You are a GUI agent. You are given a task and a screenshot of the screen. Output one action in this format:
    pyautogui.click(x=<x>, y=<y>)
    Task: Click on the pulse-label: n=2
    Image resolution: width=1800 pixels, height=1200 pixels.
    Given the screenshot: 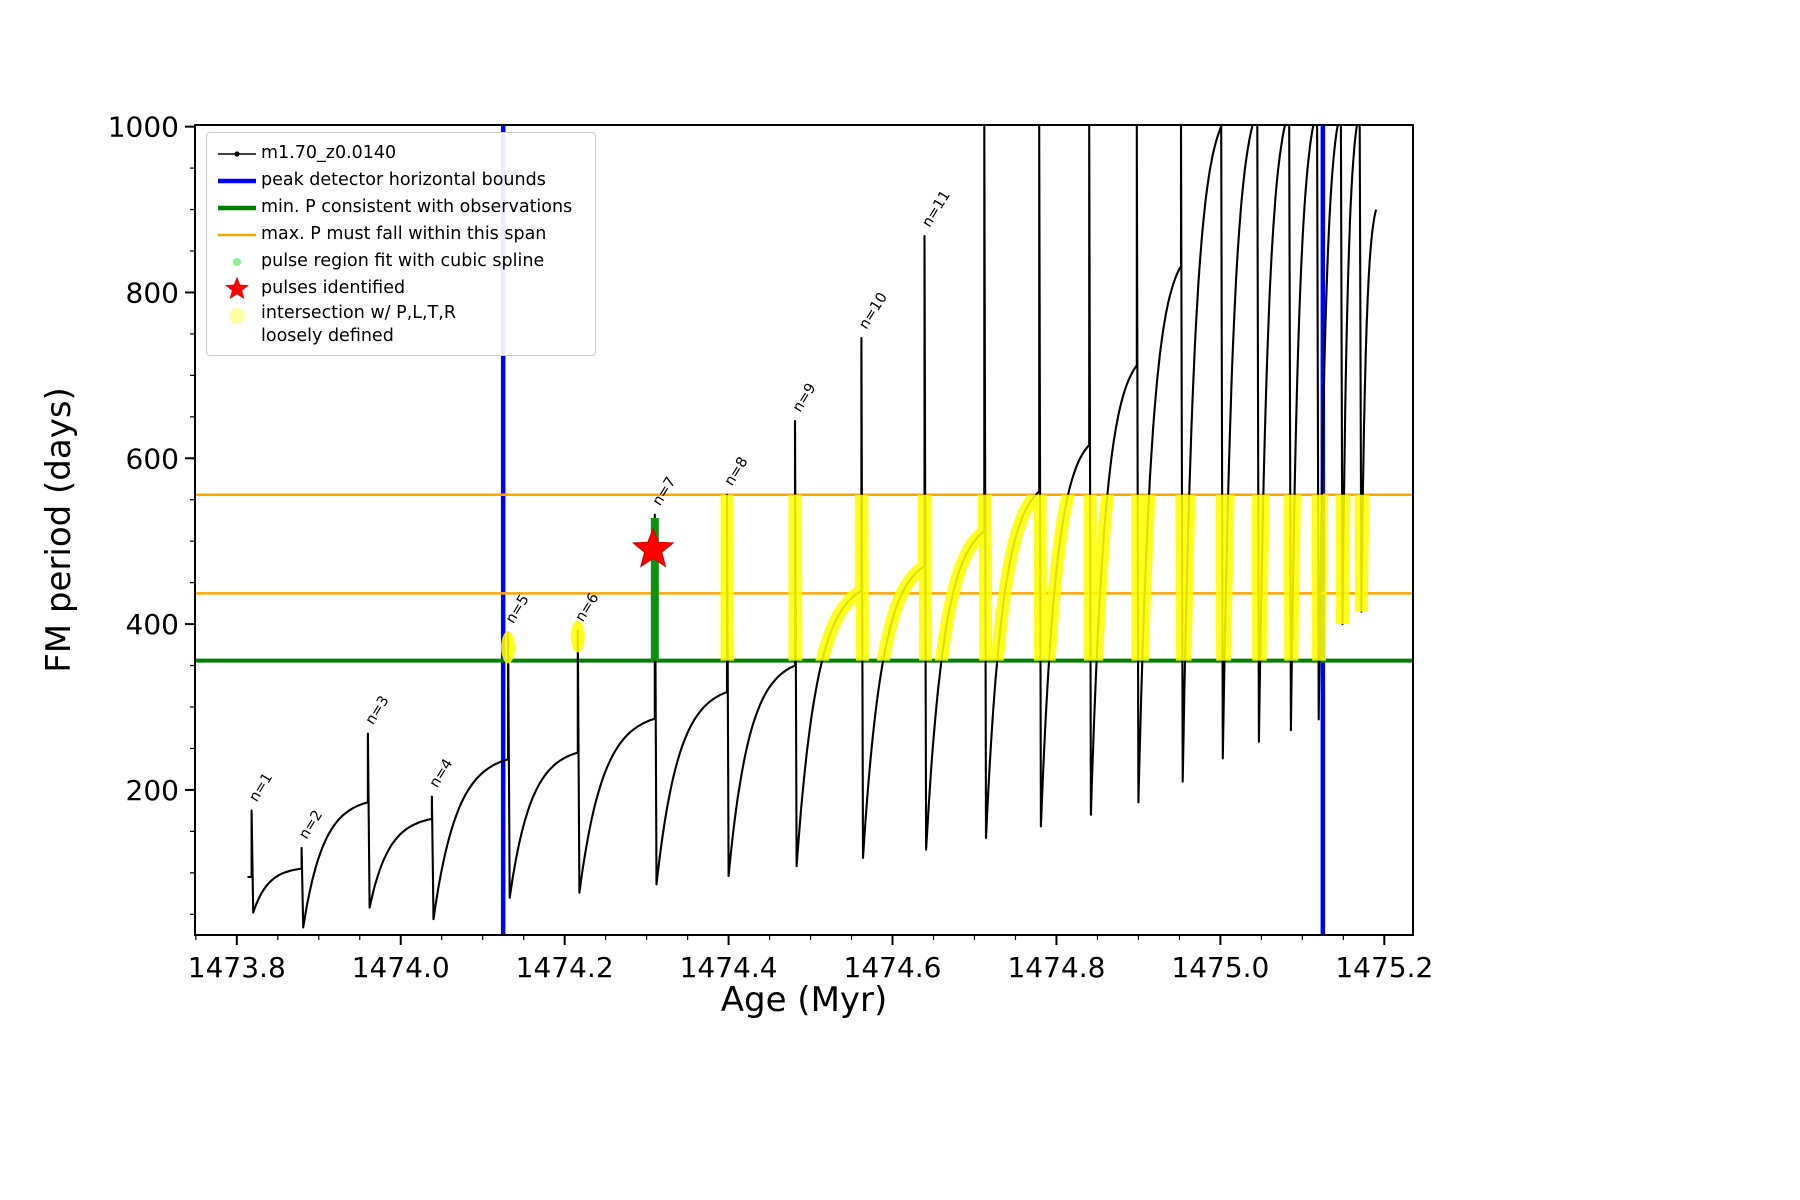 What is the action you would take?
    pyautogui.click(x=311, y=825)
    